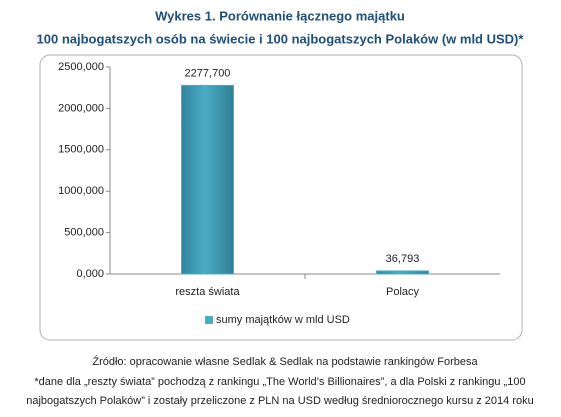 The height and width of the screenshot is (417, 561). What do you see at coordinates (84, 233) in the screenshot?
I see `y-tick-label: 500,000` at bounding box center [84, 233].